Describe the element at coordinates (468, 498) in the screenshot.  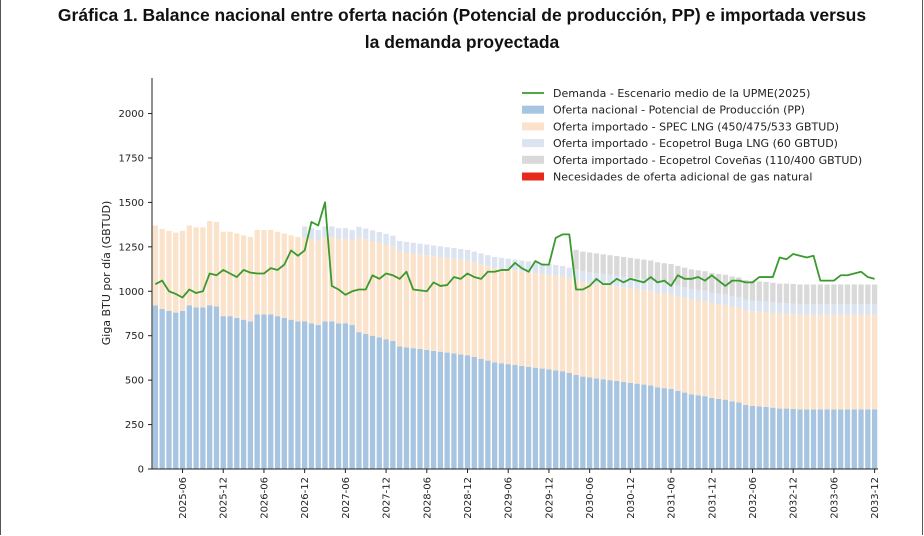
I see `x-tick-label: 2028-12` at that location.